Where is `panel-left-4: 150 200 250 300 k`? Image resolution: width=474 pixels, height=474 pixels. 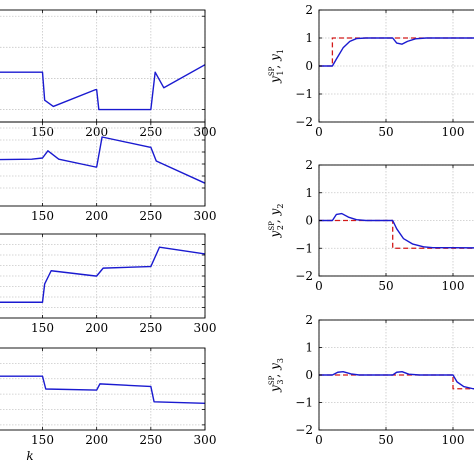
panel-left-4: 150 200 250 300 k is located at coordinates (108, 405).